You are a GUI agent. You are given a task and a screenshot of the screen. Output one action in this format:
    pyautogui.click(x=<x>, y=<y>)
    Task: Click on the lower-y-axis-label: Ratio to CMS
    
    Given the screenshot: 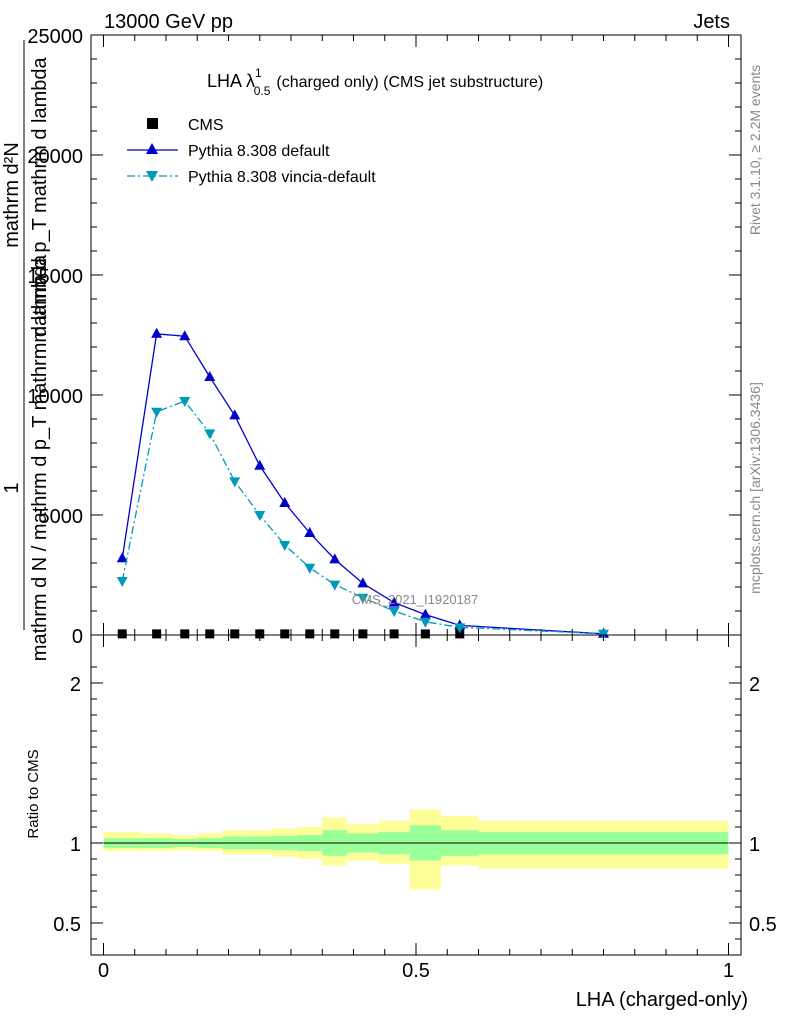 What is the action you would take?
    pyautogui.click(x=33, y=793)
    